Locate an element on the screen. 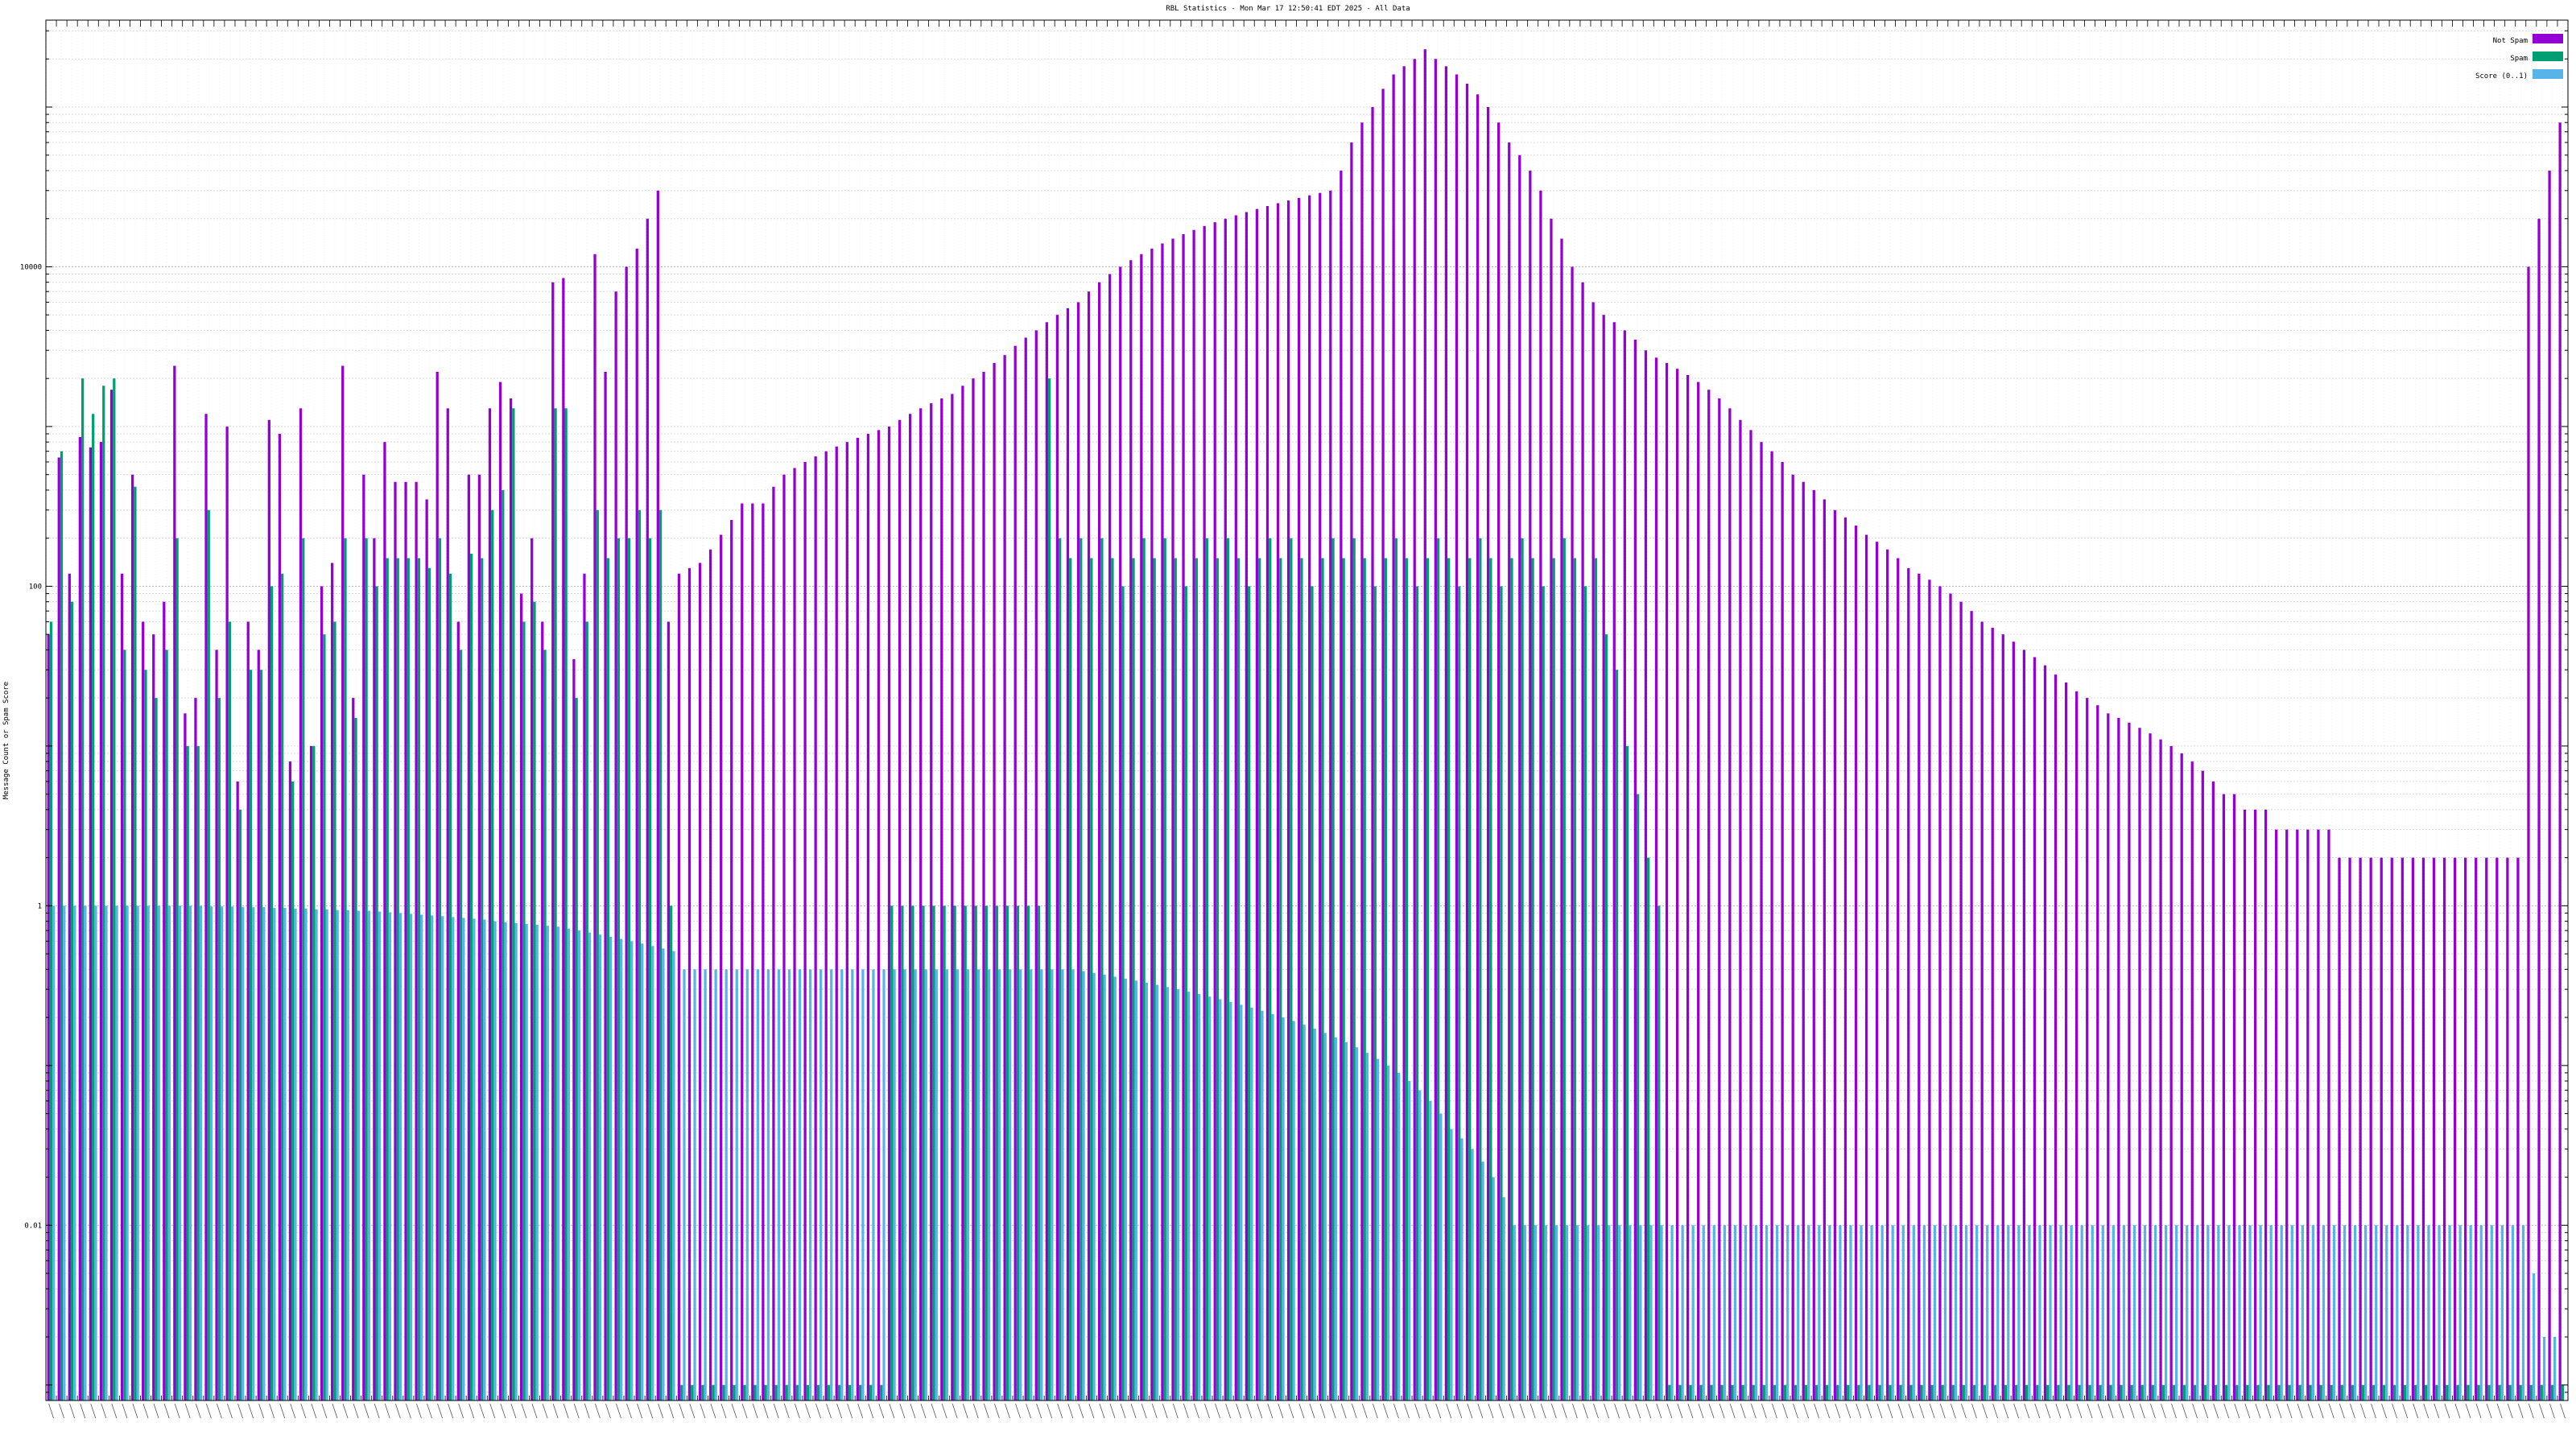  legend-label: Spam is located at coordinates (2519, 59).